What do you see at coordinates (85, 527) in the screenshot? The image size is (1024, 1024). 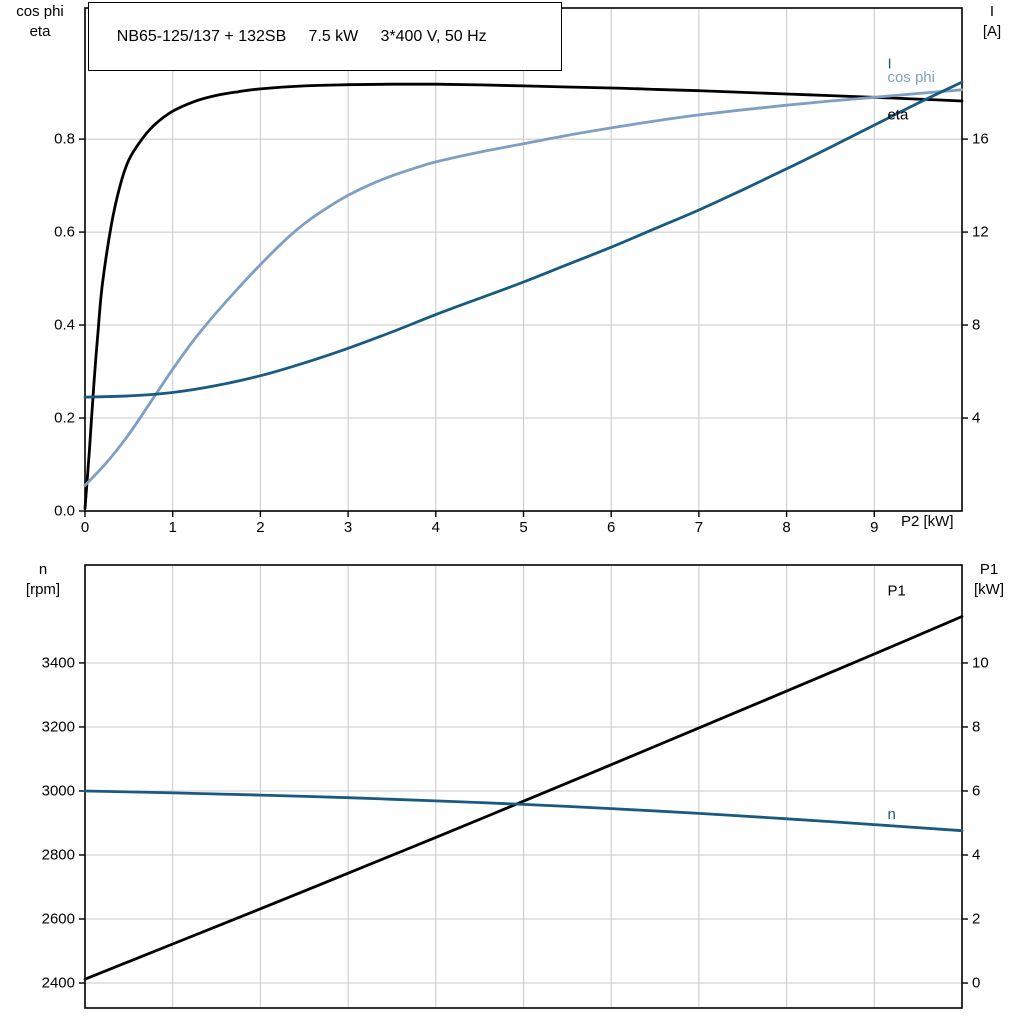 I see `x-axis-tick-label: 0` at bounding box center [85, 527].